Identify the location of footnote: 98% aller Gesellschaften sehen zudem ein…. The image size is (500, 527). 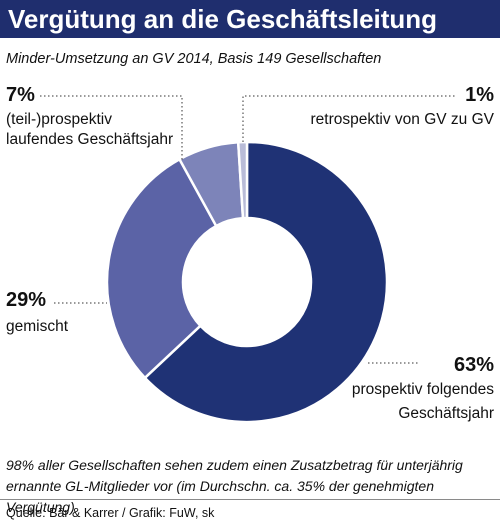
(234, 486).